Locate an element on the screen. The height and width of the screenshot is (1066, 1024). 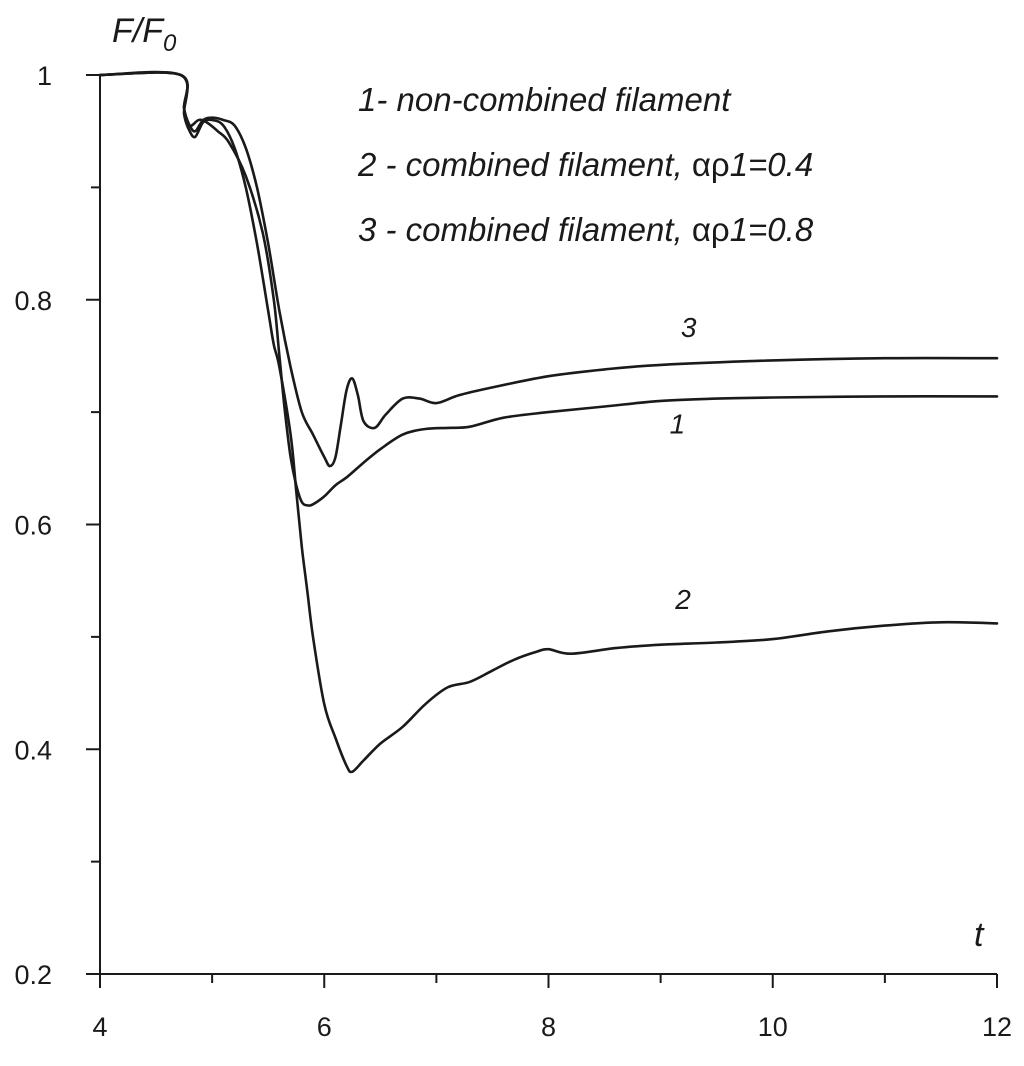
y-axis-title: F/F0 is located at coordinates (144, 34).